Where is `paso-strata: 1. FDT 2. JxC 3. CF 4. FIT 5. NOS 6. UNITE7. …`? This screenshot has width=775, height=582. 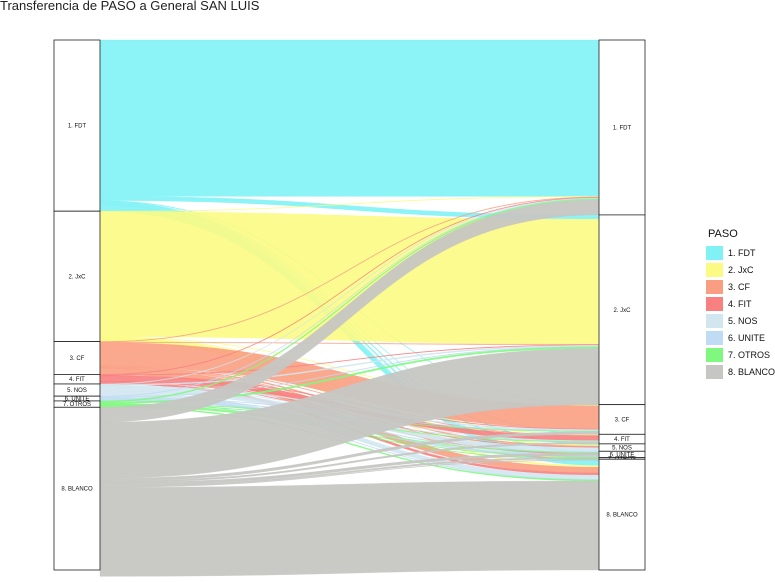
paso-strata: 1. FDT 2. JxC 3. CF 4. FIT 5. NOS 6. UNITE7. … is located at coordinates (77, 305).